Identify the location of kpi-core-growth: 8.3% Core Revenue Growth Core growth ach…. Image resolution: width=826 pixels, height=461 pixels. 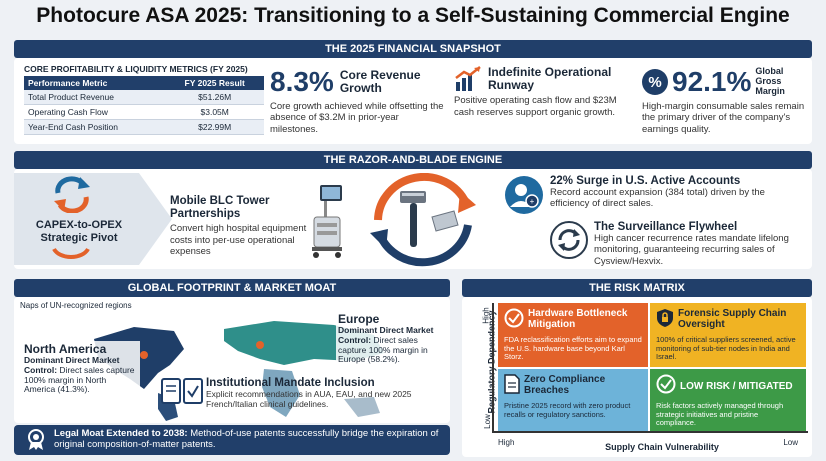
(357, 100).